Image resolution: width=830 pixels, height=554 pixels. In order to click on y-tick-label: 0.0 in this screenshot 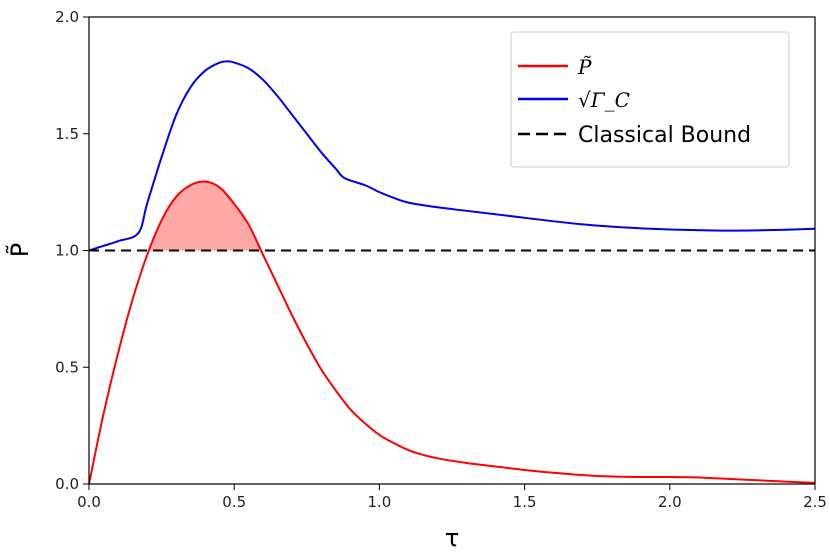, I will do `click(67, 484)`.